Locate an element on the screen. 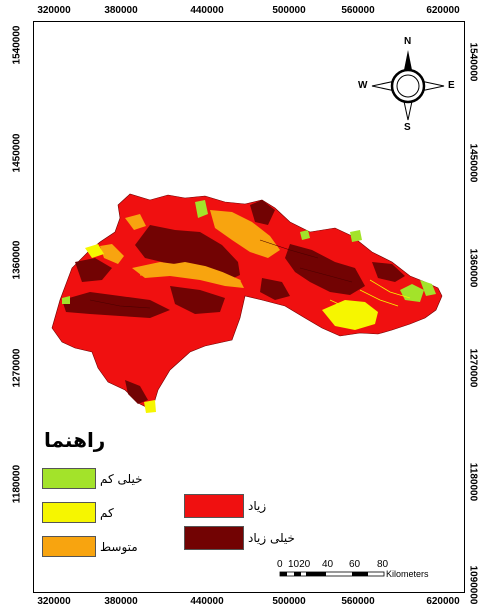  legend-label: متوسط is located at coordinates (119, 546).